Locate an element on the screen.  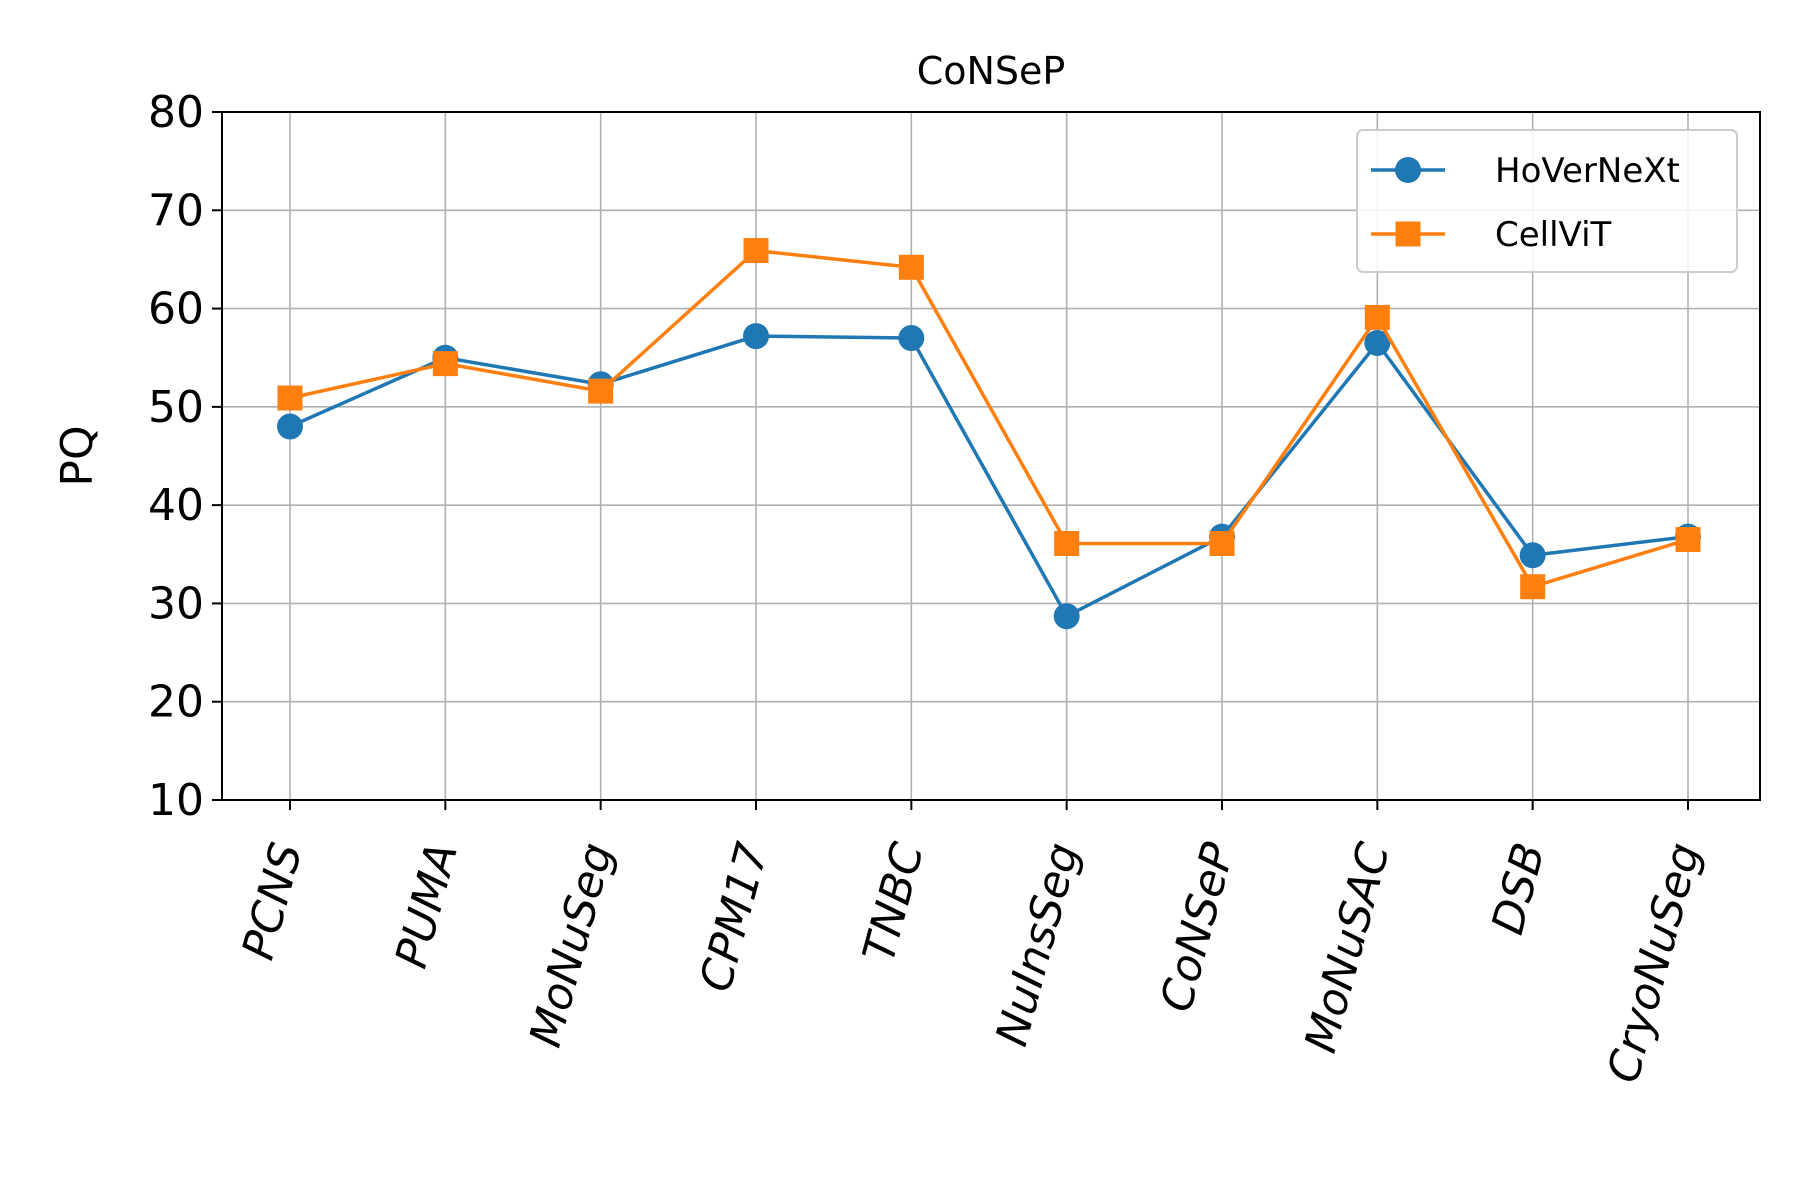
y-tick-label: 60 is located at coordinates (176, 309).